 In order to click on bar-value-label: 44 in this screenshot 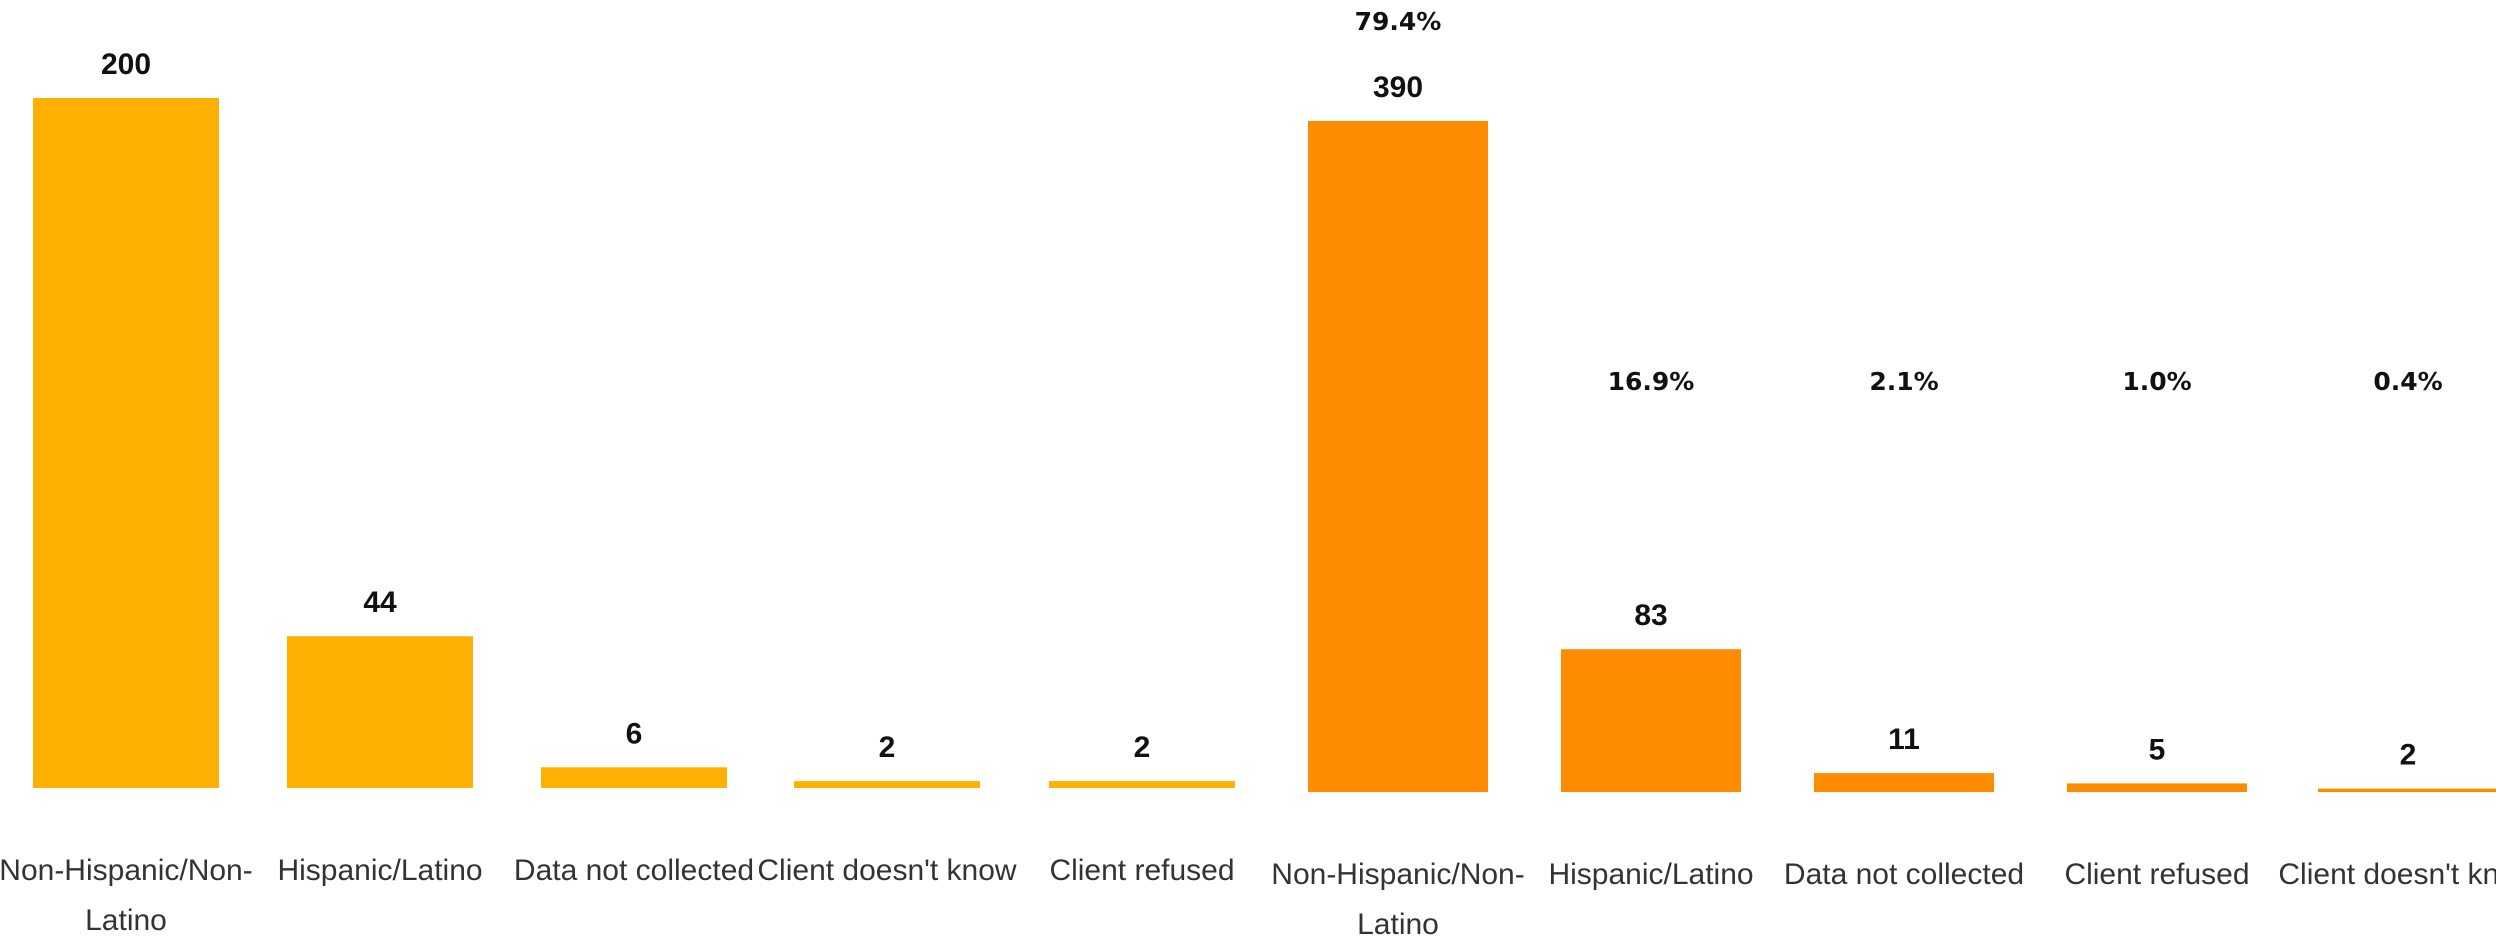, I will do `click(380, 602)`.